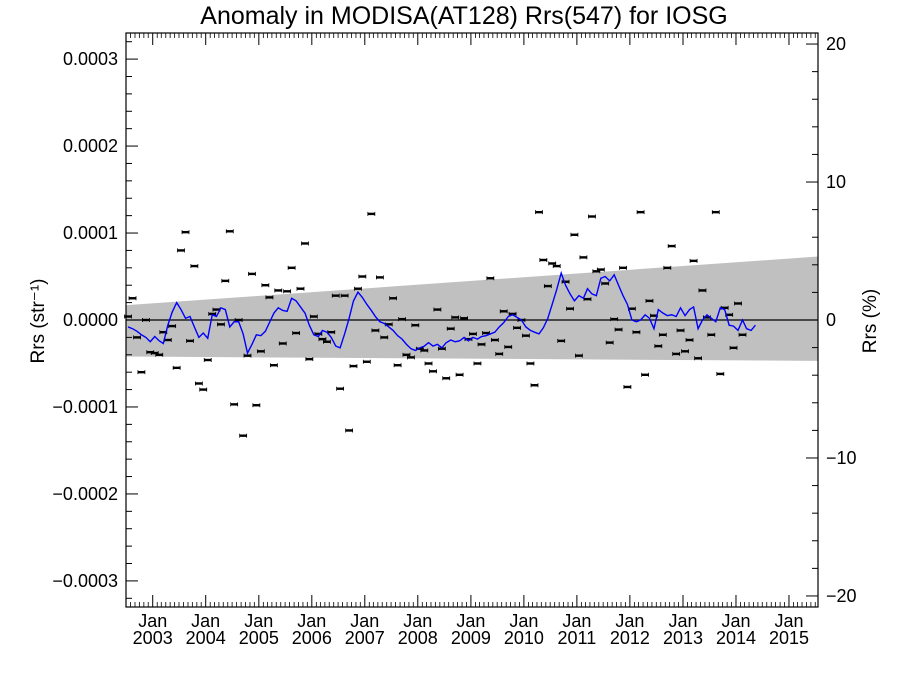  What do you see at coordinates (841, 458) in the screenshot?
I see `right-tick-label: −10` at bounding box center [841, 458].